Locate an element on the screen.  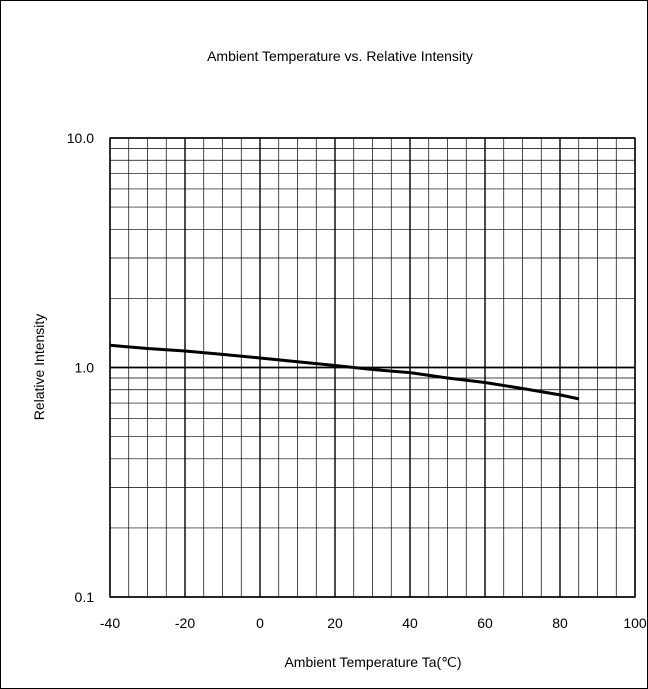
x-tick-label: -20 is located at coordinates (185, 623).